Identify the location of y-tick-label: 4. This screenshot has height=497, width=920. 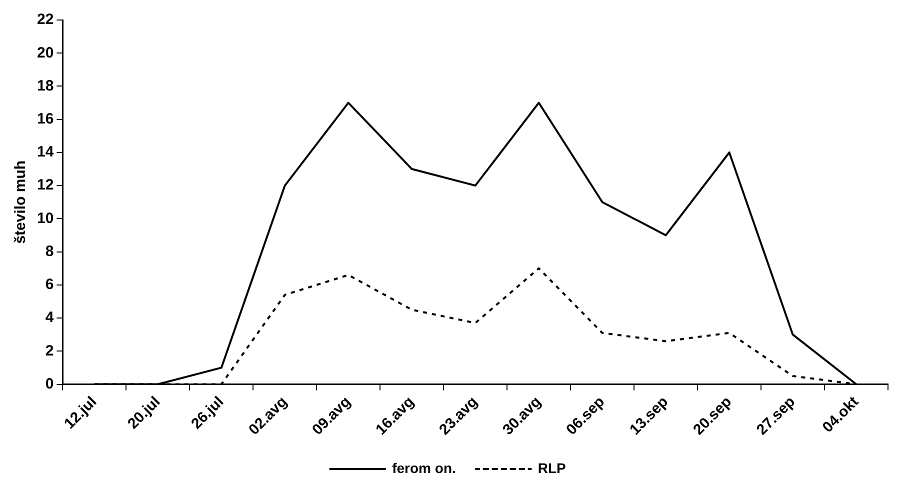
(49, 317).